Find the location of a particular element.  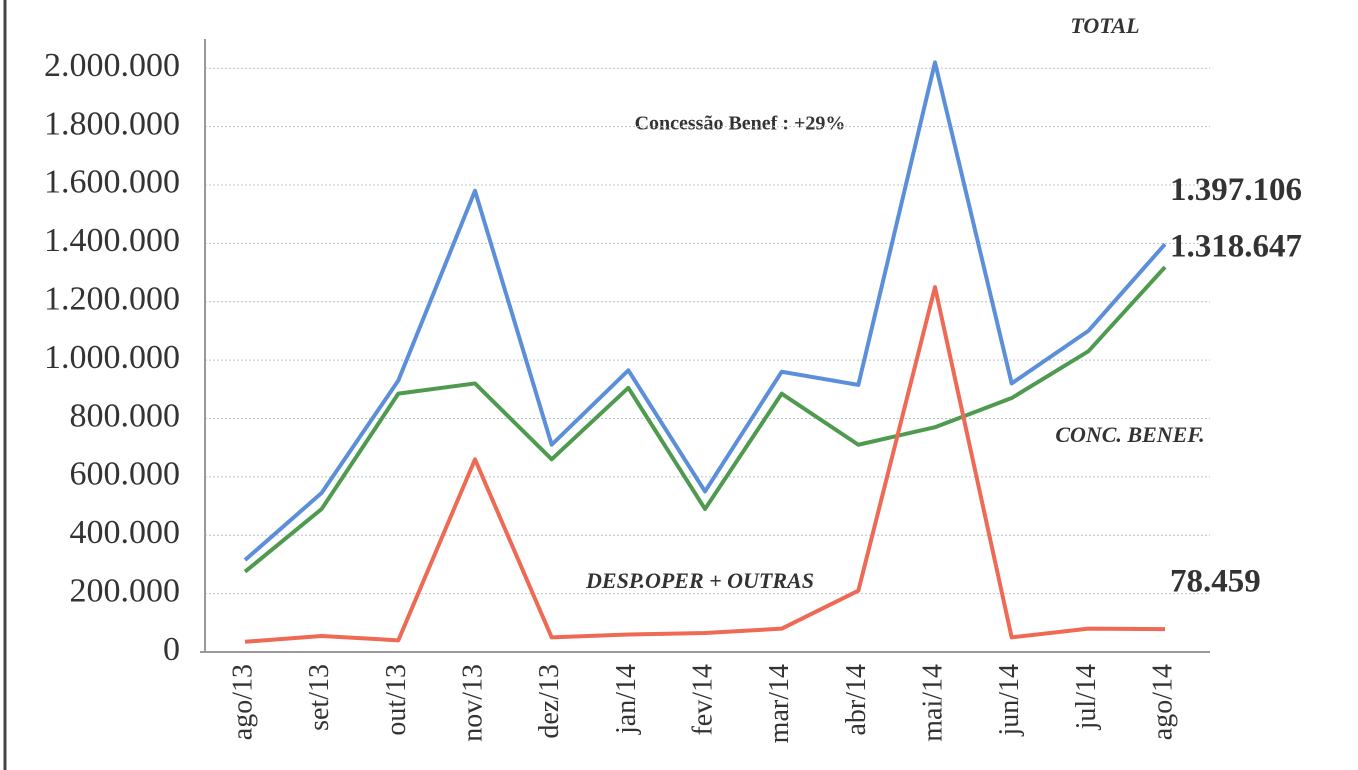

series-label: DESP.OPER + OUTRAS is located at coordinates (699, 580).